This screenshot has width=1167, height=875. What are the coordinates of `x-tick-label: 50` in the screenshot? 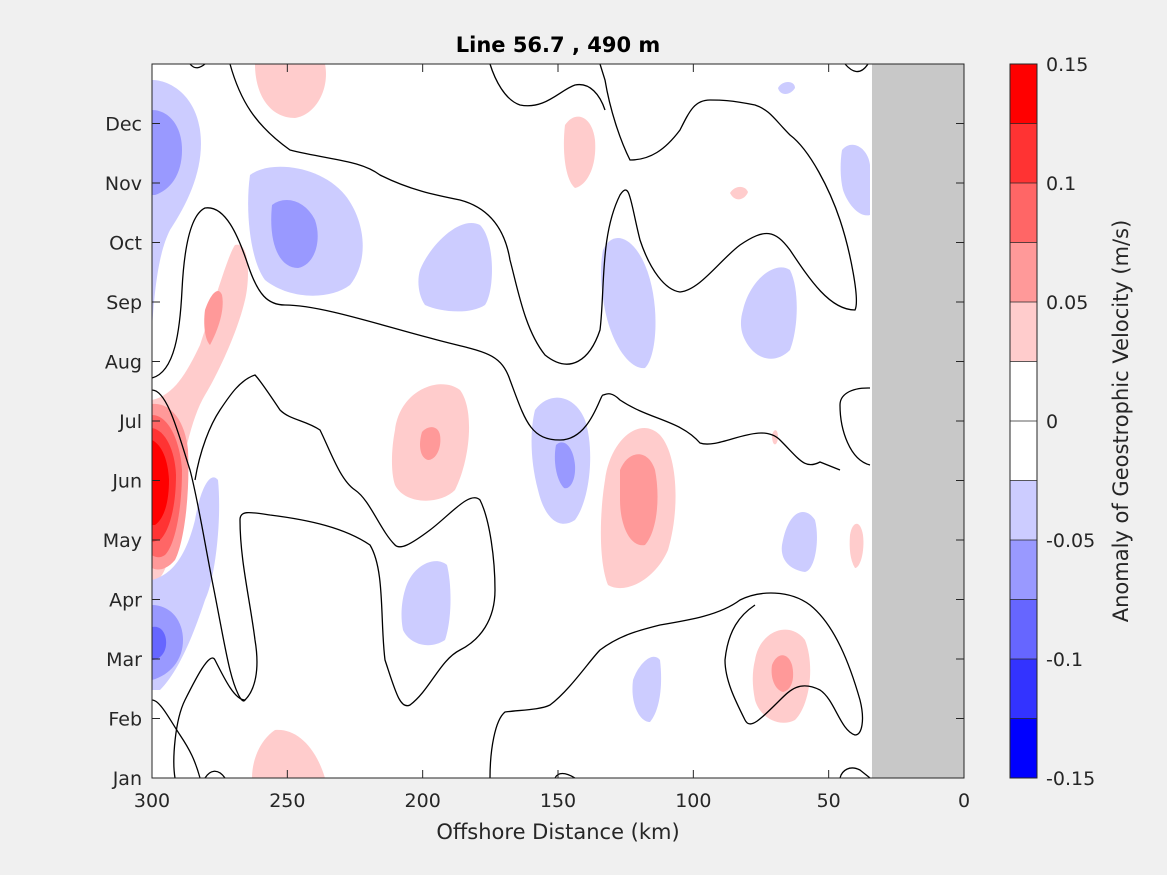 It's located at (829, 801).